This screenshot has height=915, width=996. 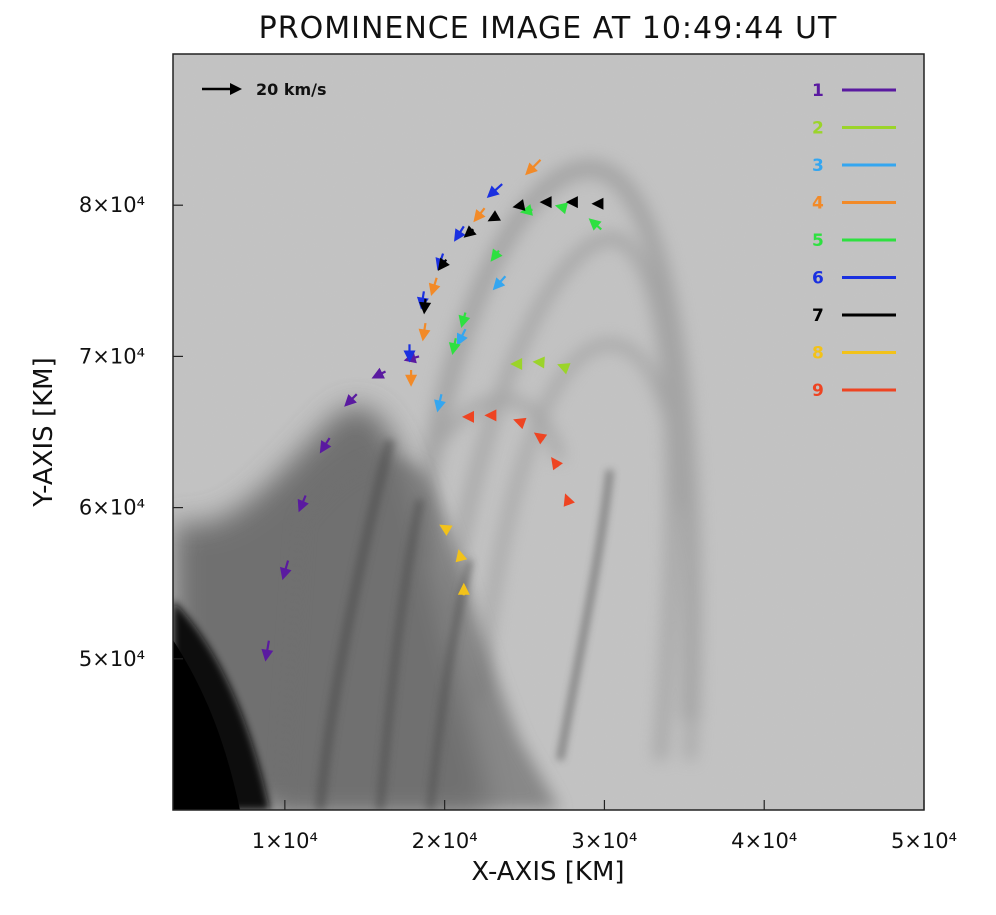 What do you see at coordinates (285, 841) in the screenshot?
I see `x-tick-label: 1×10⁴` at bounding box center [285, 841].